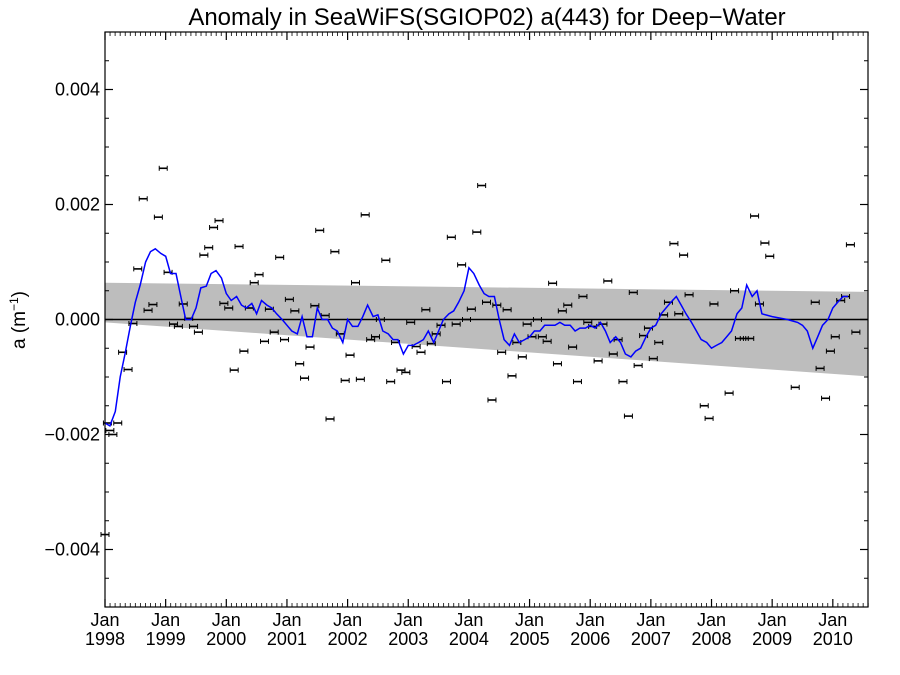 This screenshot has width=900, height=675. I want to click on y-axis-label-exponent: −1, so click(14, 304).